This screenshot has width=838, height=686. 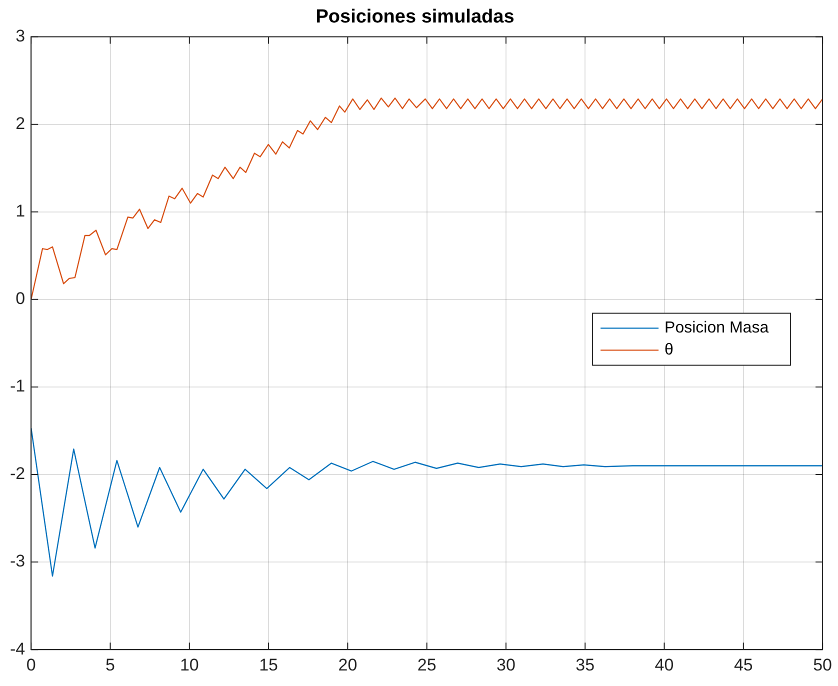 I want to click on legend-label: θ, so click(x=669, y=350).